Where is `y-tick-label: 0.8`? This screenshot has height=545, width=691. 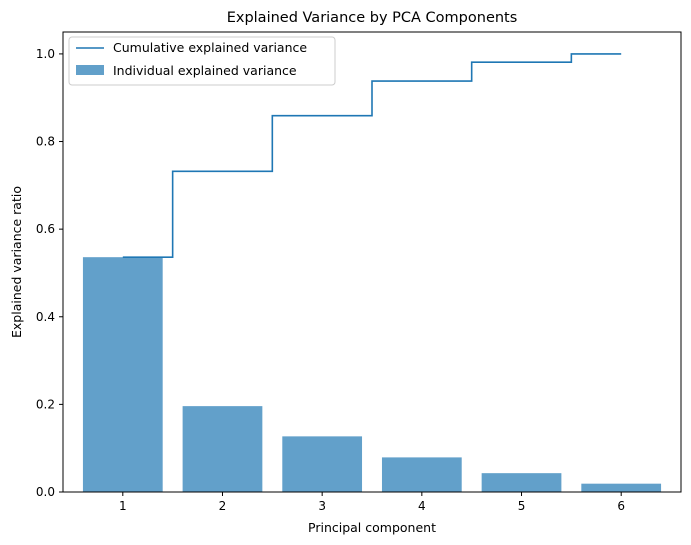
y-tick-label: 0.8 is located at coordinates (45, 142).